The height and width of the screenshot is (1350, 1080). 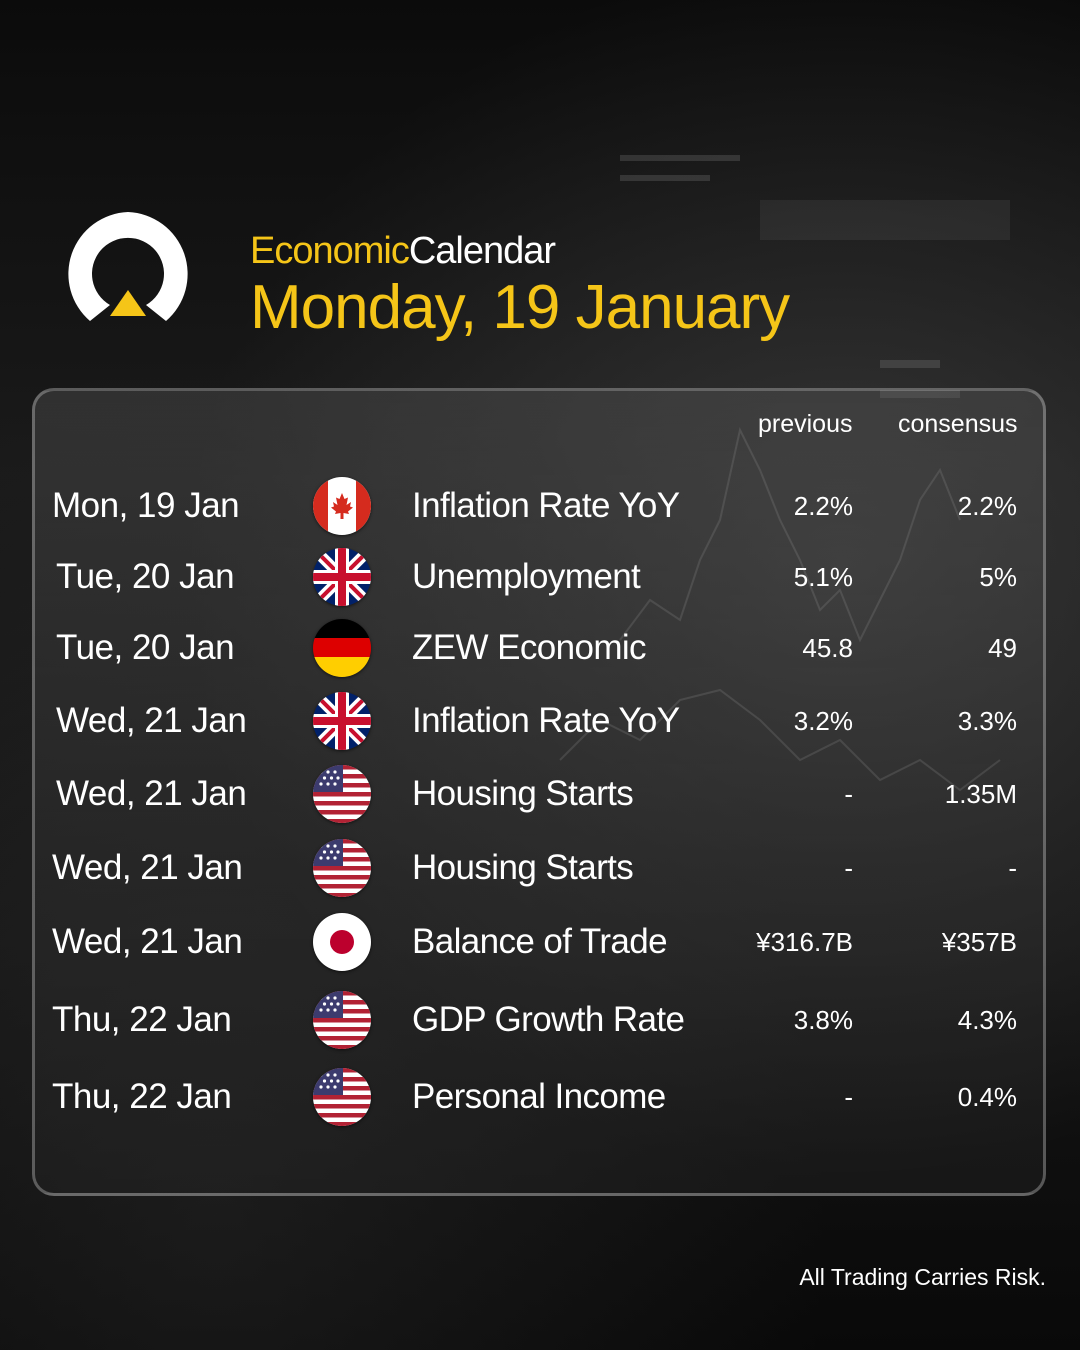 What do you see at coordinates (1012, 868) in the screenshot?
I see `row-consensus: -` at bounding box center [1012, 868].